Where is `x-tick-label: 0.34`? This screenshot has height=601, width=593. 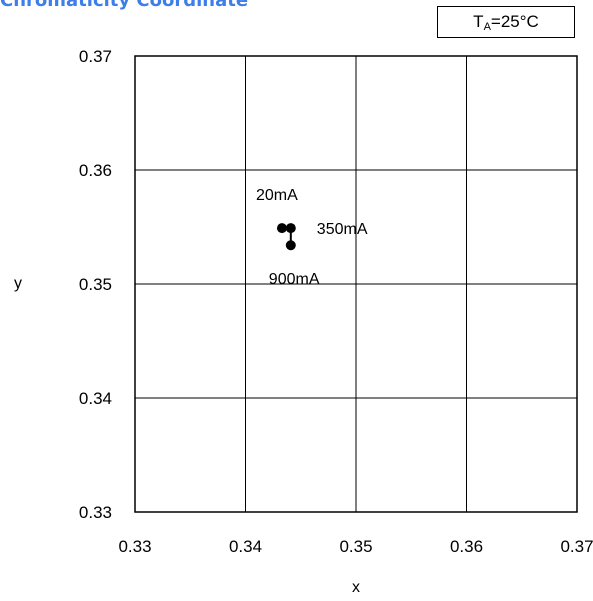
x-tick-label: 0.34 is located at coordinates (245, 546).